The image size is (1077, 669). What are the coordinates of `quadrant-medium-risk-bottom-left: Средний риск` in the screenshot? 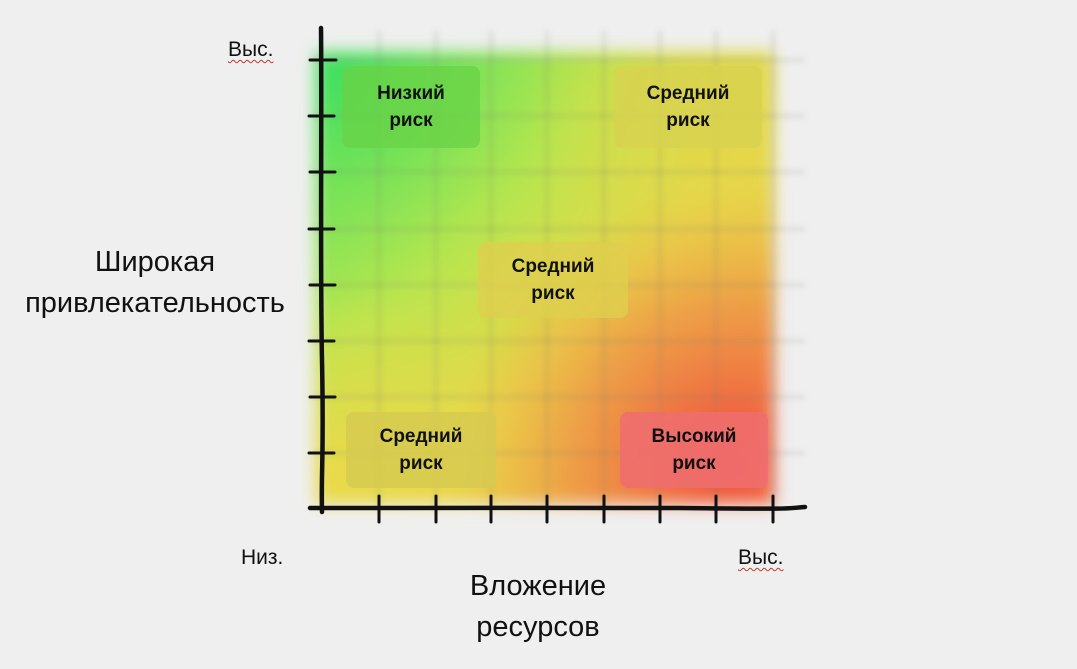 It's located at (421, 450).